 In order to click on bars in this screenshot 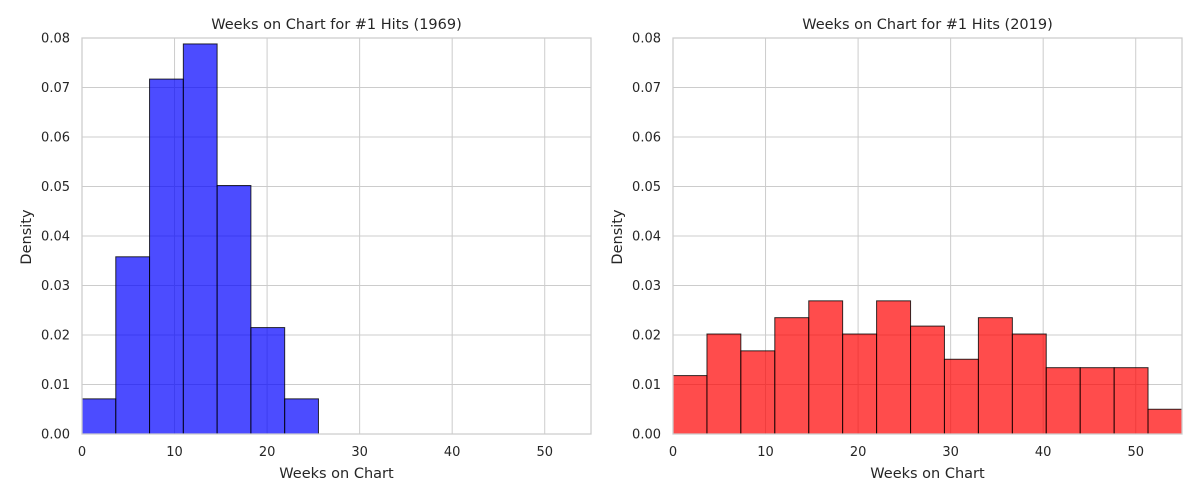, I will do `click(927, 367)`.